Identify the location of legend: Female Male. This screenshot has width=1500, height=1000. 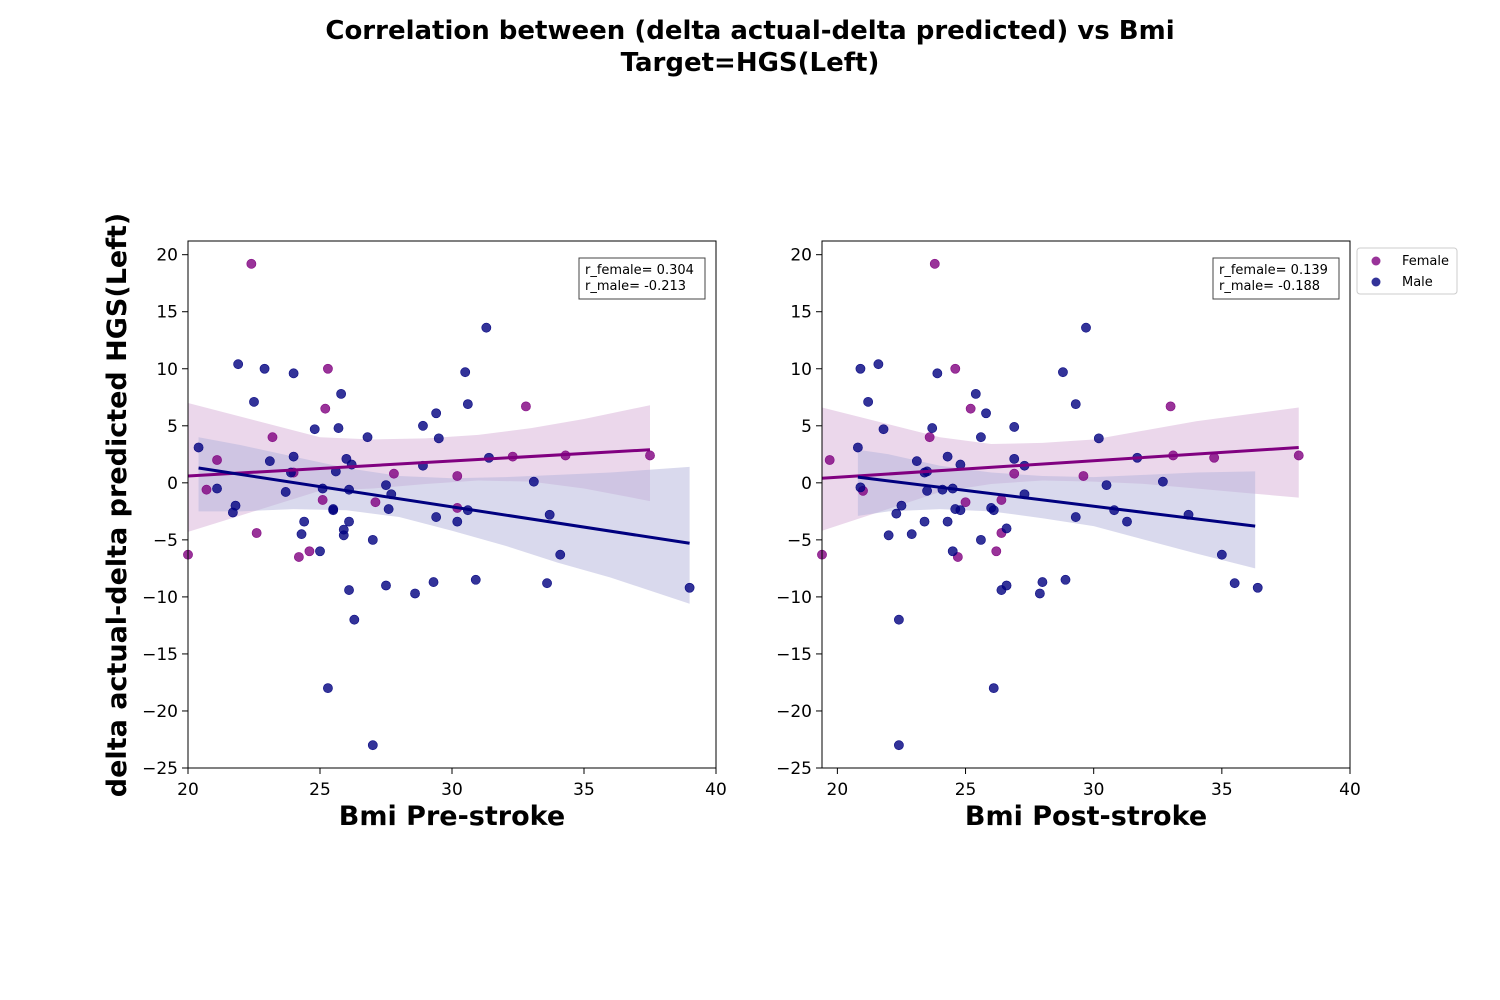
(1407, 271).